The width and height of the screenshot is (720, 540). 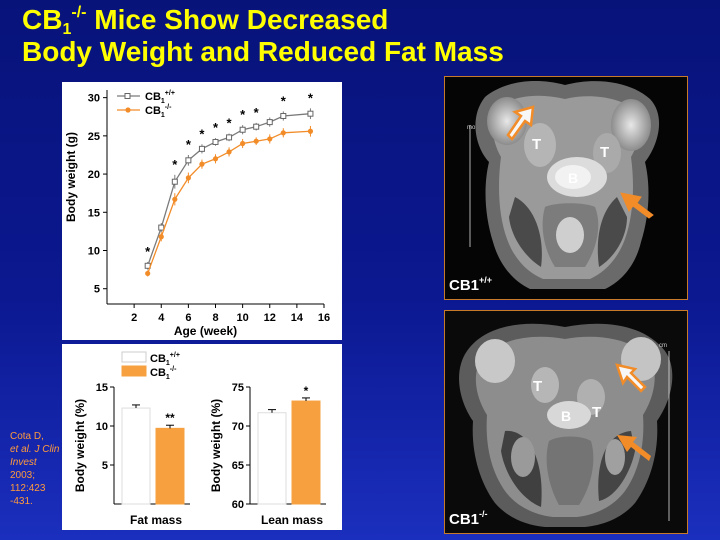 What do you see at coordinates (215, 318) in the screenshot?
I see `x-tick-label: 8` at bounding box center [215, 318].